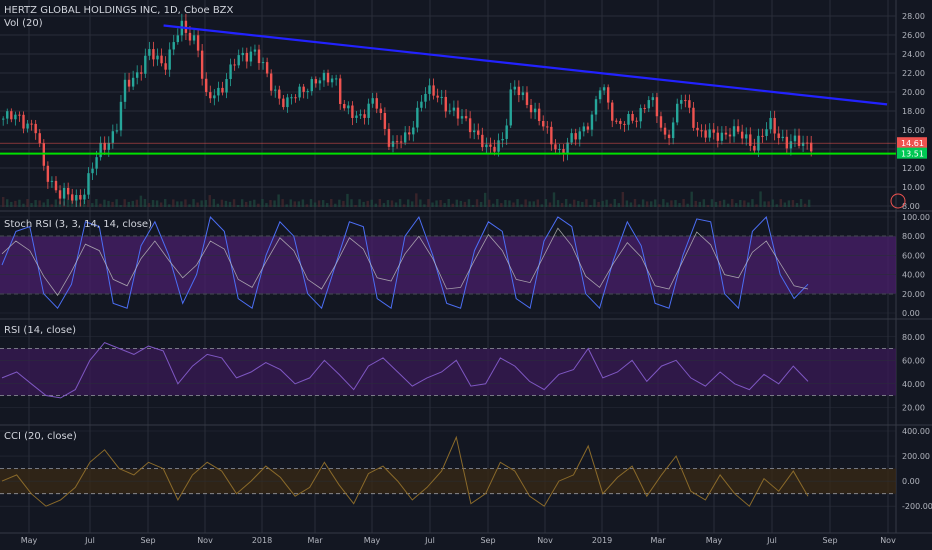 This screenshot has width=932, height=550. I want to click on y-tick-label: 12.00, so click(913, 168).